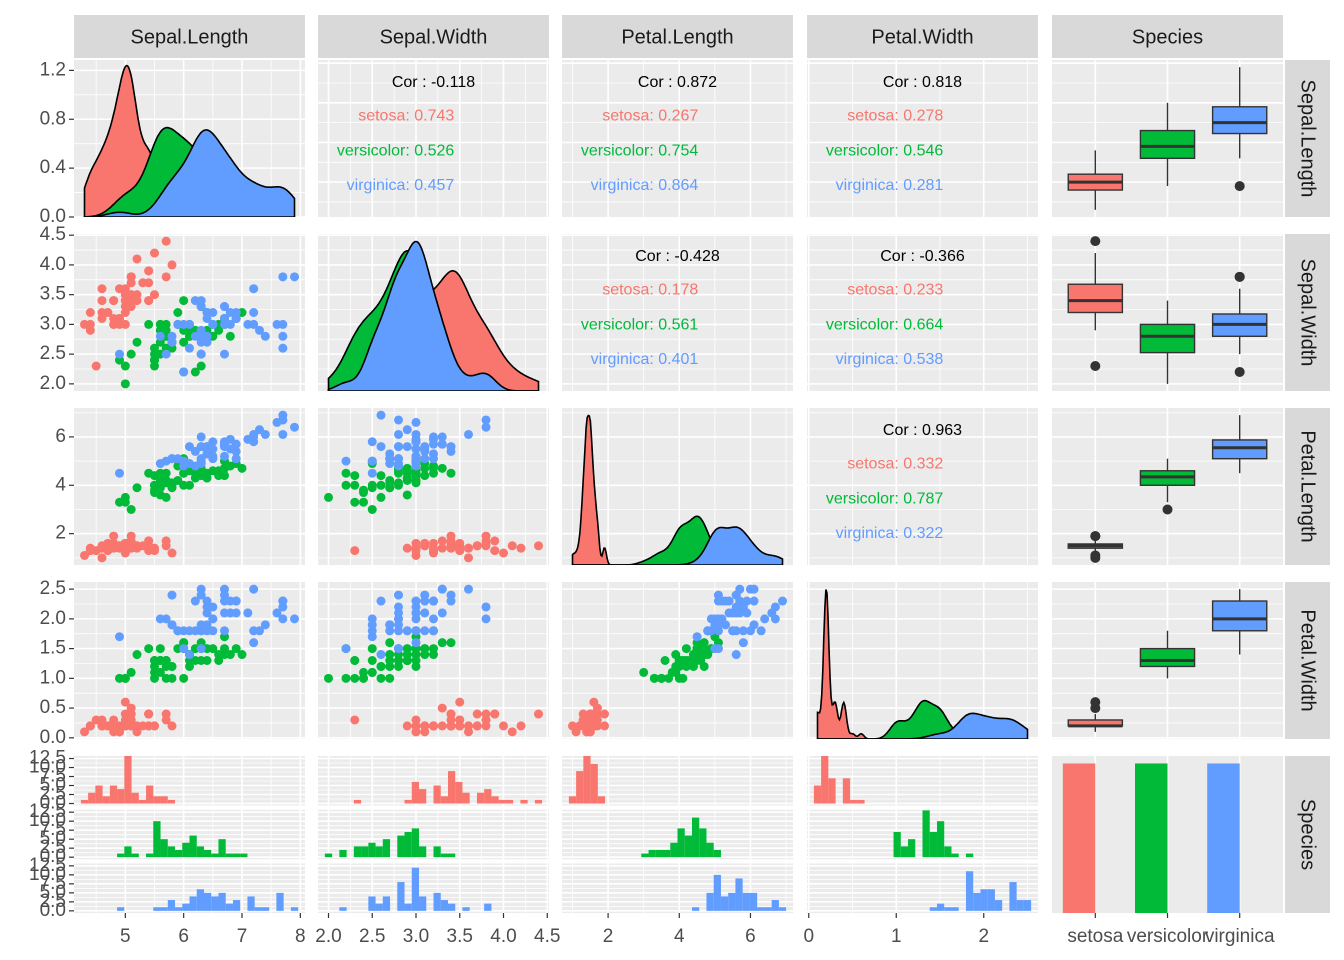 The image size is (1344, 960). Describe the element at coordinates (53, 803) in the screenshot. I see `y-tick-label: 0.0` at that location.